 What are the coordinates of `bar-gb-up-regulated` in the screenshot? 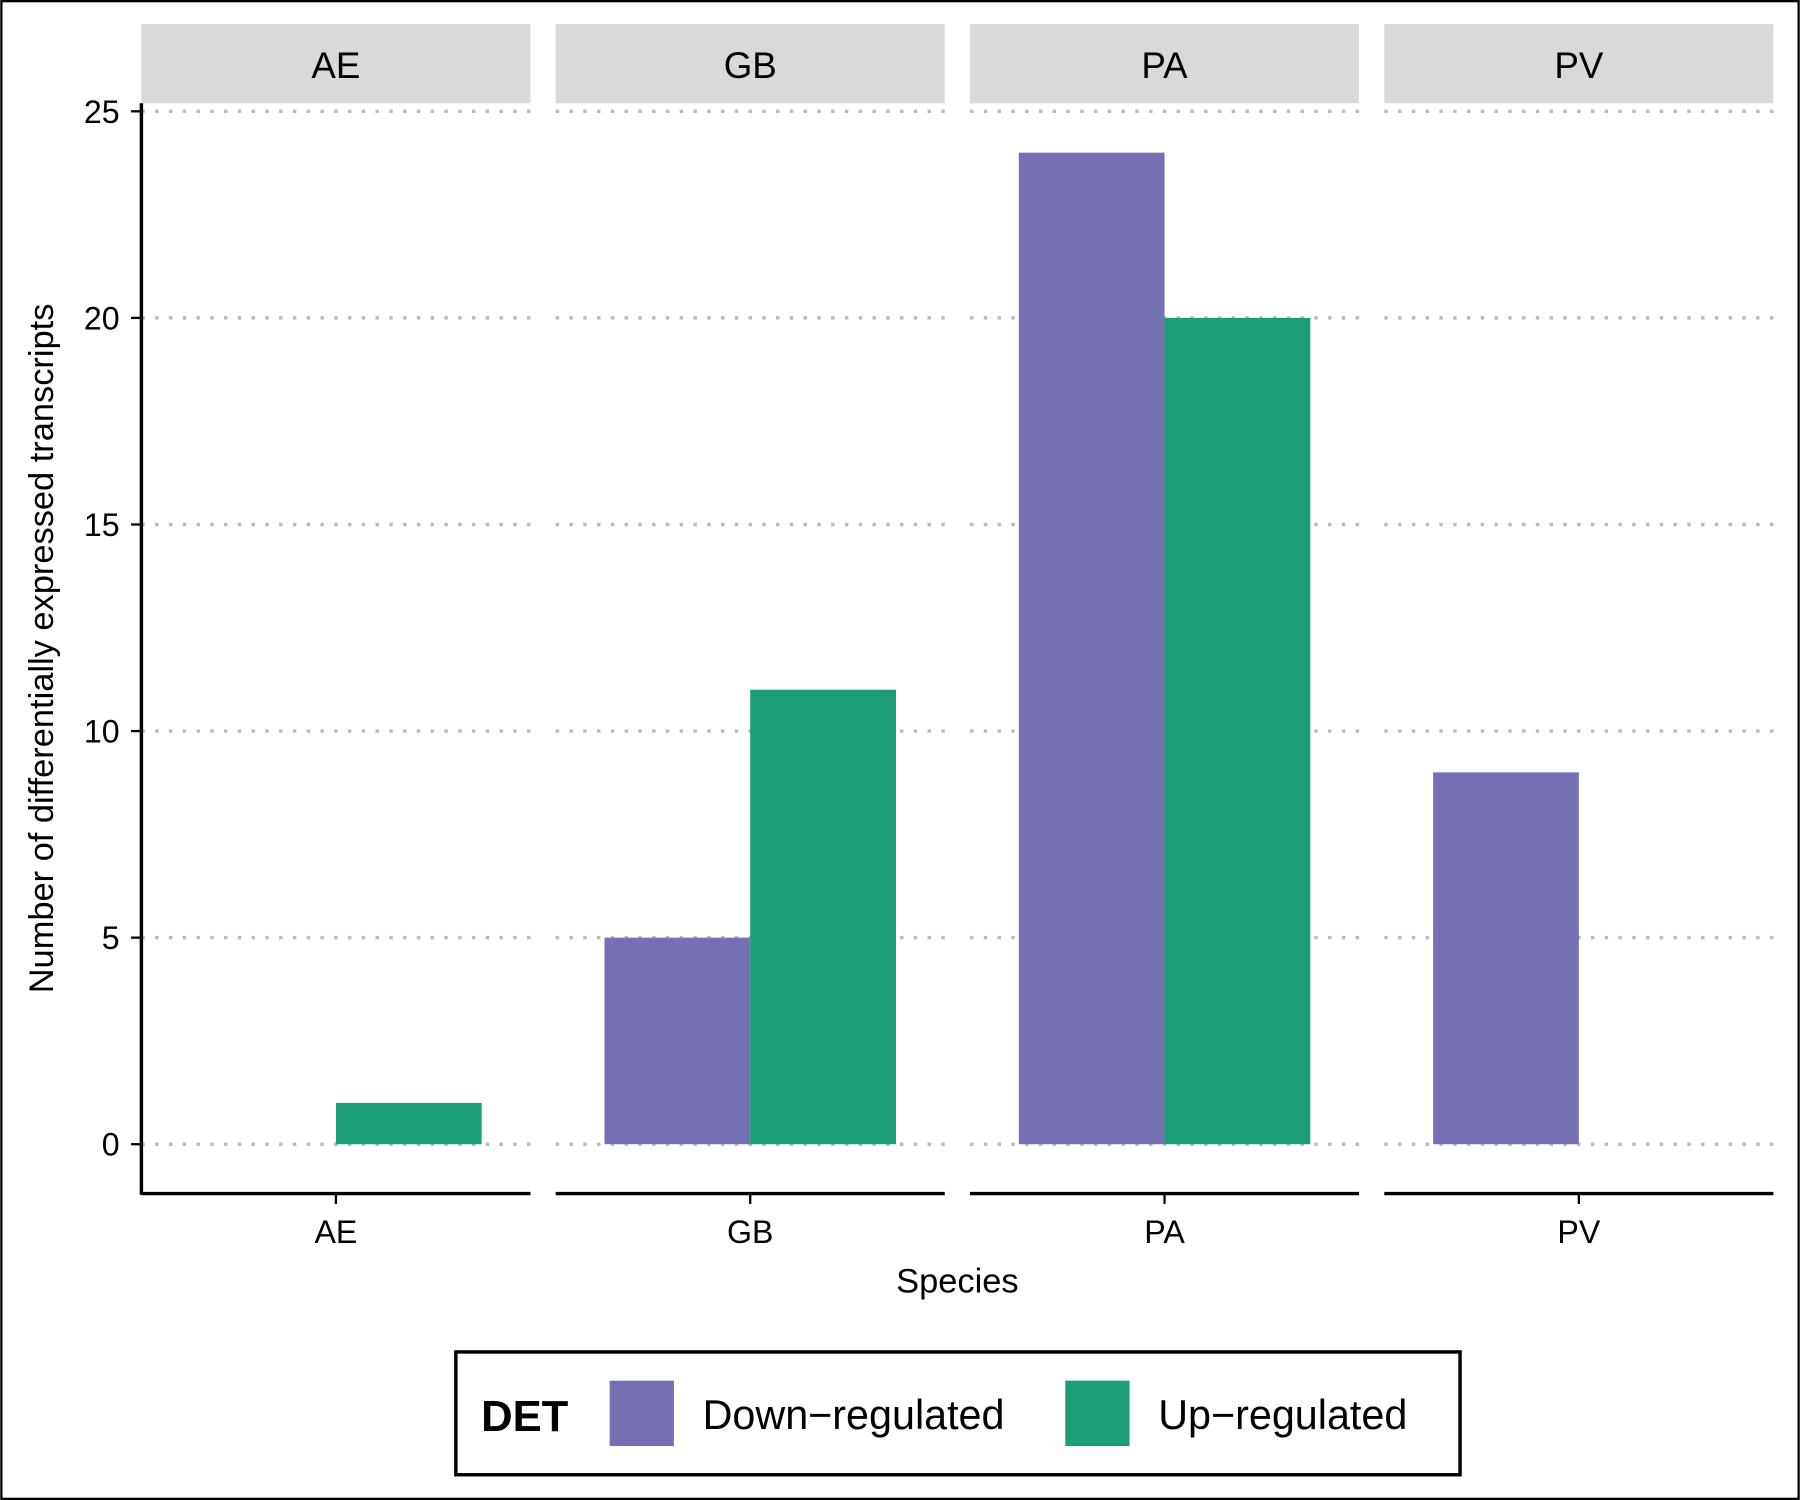 It's located at (823, 917).